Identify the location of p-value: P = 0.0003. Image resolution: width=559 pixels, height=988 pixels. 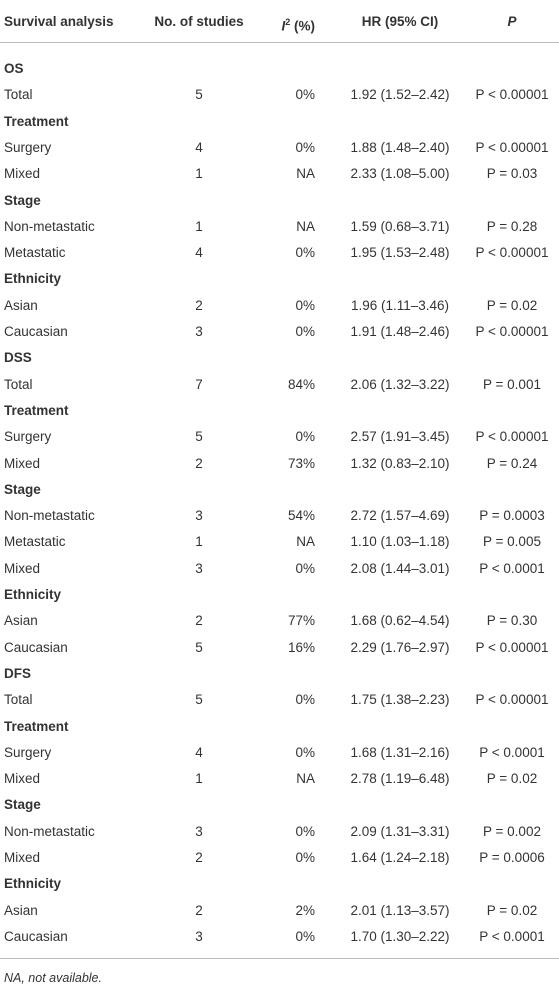
(512, 516).